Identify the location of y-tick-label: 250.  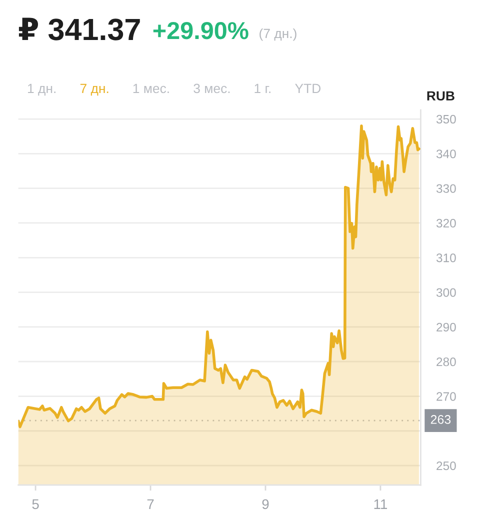
(446, 465).